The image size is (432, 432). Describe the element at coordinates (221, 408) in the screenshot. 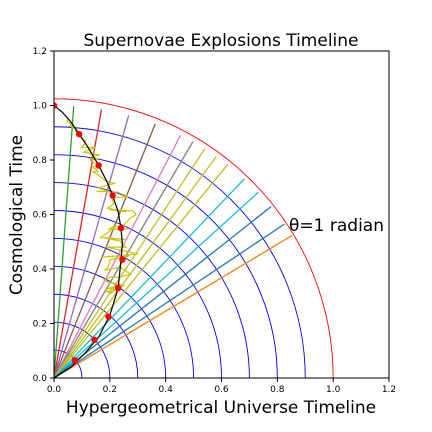

I see `x-axis-label: Hypergeometrical Universe Timeline` at that location.